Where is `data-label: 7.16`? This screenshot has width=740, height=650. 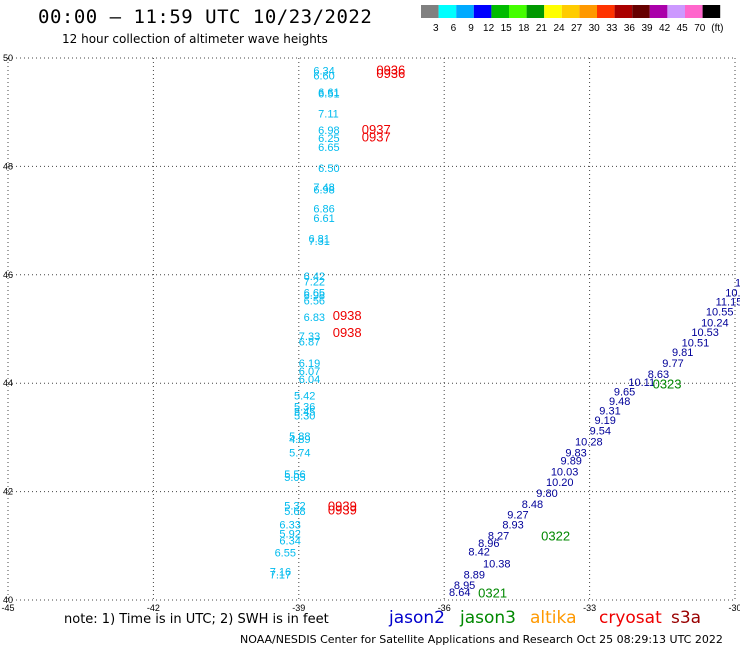
data-label: 7.16 is located at coordinates (280, 573).